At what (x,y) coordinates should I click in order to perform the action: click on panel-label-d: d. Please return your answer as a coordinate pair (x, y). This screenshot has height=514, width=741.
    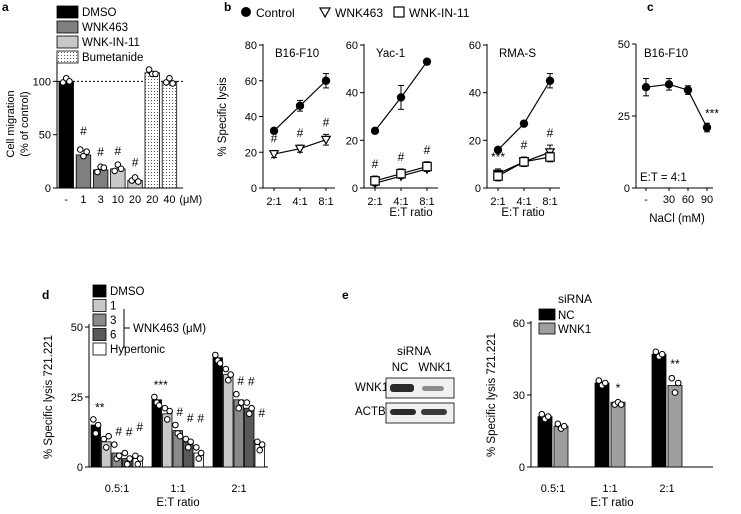
    Looking at the image, I should click on (45, 295).